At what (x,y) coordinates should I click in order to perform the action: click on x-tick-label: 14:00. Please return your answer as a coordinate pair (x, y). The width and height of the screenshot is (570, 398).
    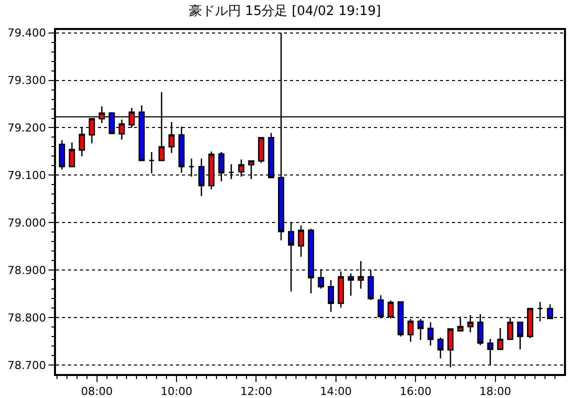
    Looking at the image, I should click on (336, 391).